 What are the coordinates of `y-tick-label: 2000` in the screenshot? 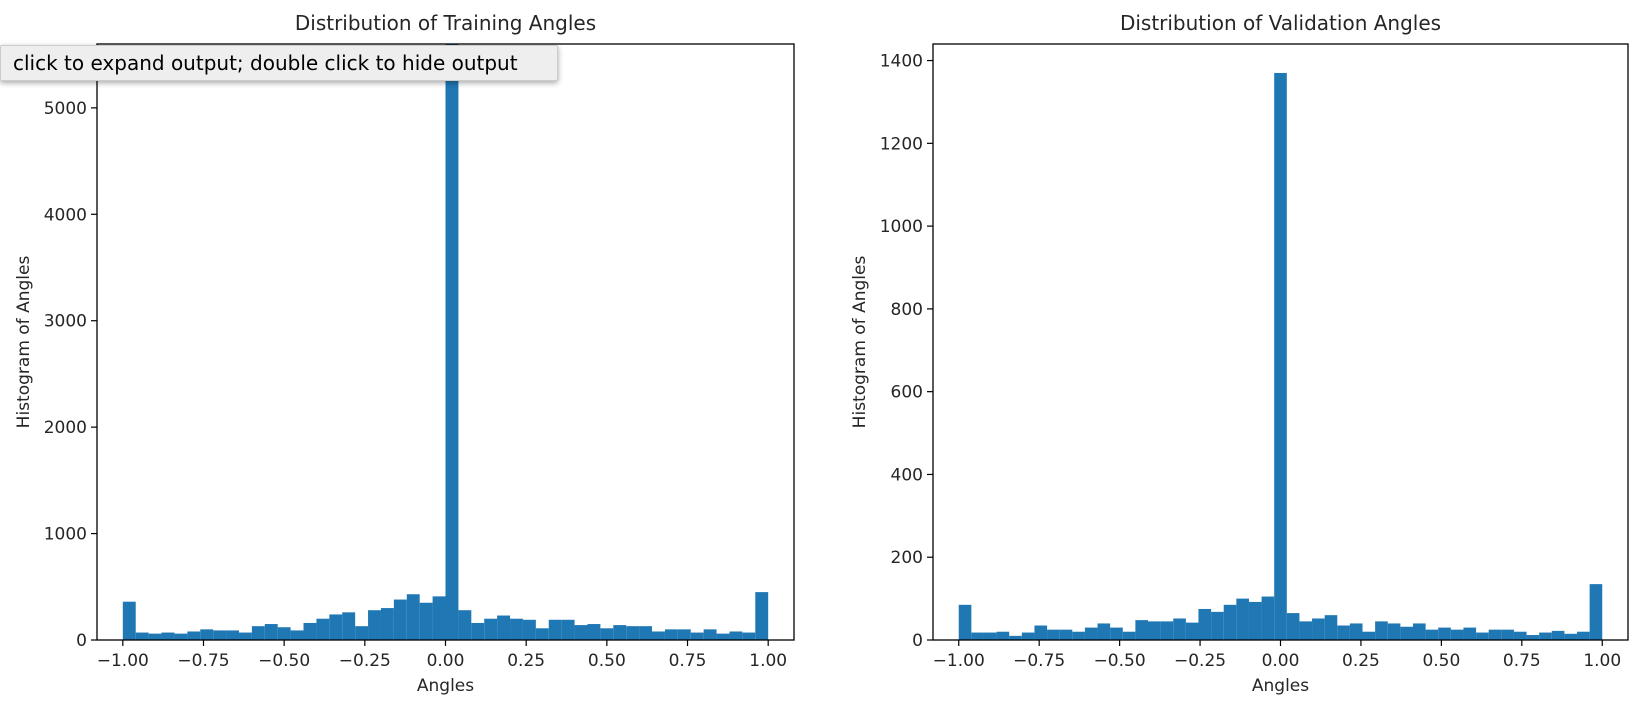 It's located at (65, 428).